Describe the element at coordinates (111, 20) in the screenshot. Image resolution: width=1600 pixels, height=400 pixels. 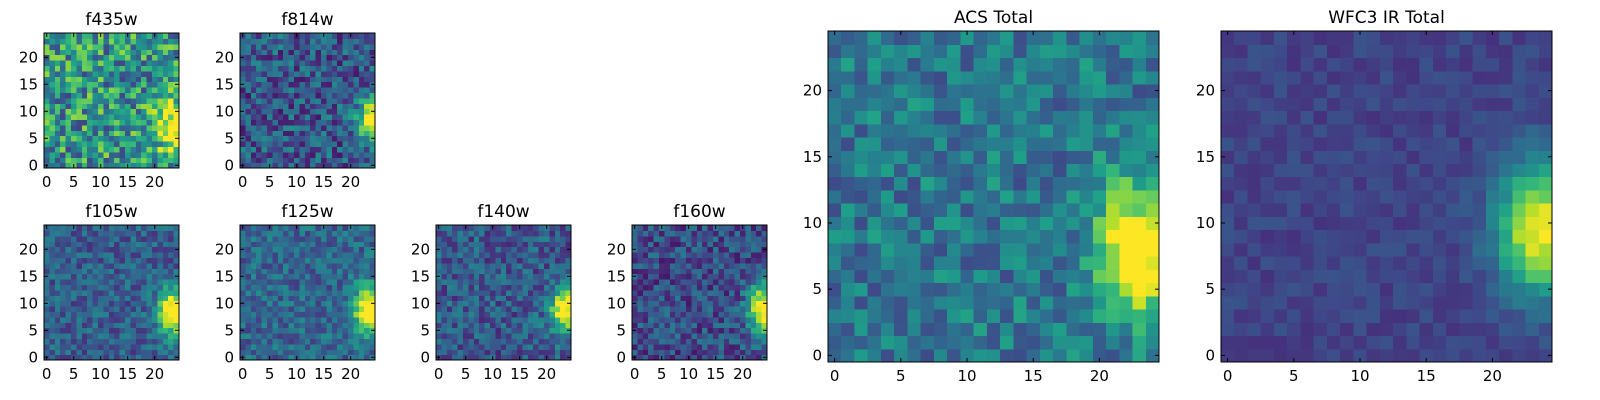
I see `panel-title: f435w` at that location.